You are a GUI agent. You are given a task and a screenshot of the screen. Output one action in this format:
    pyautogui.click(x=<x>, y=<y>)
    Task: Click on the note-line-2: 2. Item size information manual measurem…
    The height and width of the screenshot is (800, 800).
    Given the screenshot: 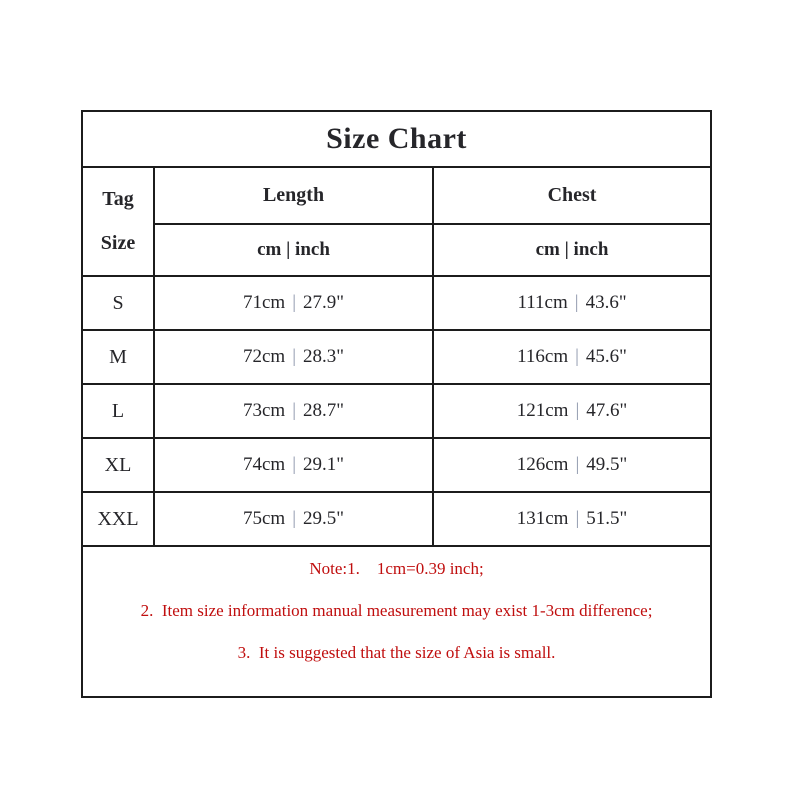 What is the action you would take?
    pyautogui.click(x=396, y=610)
    